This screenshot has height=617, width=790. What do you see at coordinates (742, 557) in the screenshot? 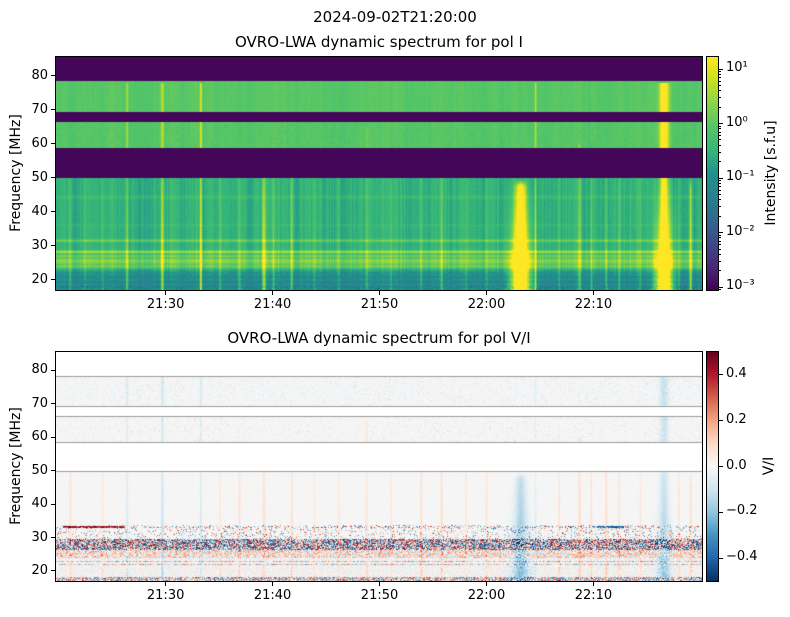
I see `colorbar-tick-label: −0.4` at bounding box center [742, 557].